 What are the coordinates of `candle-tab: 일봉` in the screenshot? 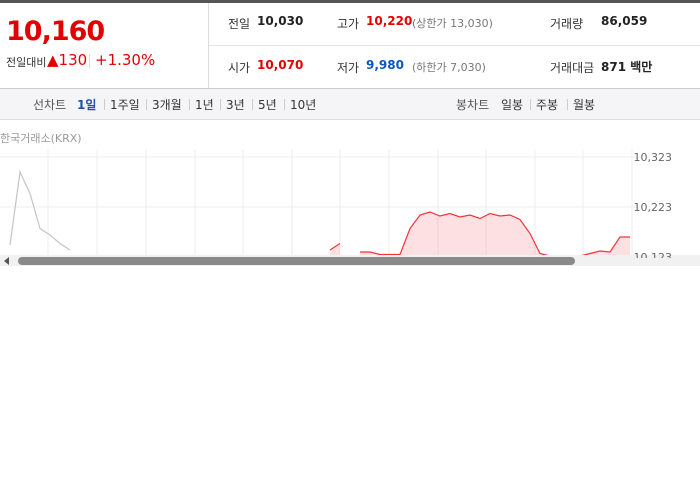 It's located at (512, 105).